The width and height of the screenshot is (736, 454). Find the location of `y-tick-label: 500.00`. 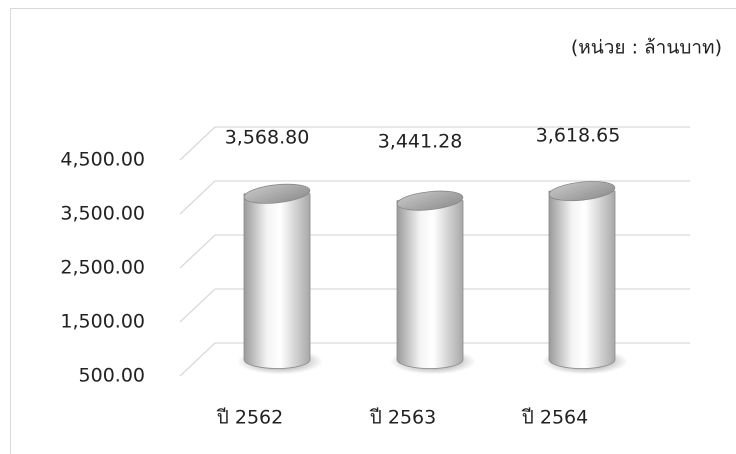

y-tick-label: 500.00 is located at coordinates (112, 376).